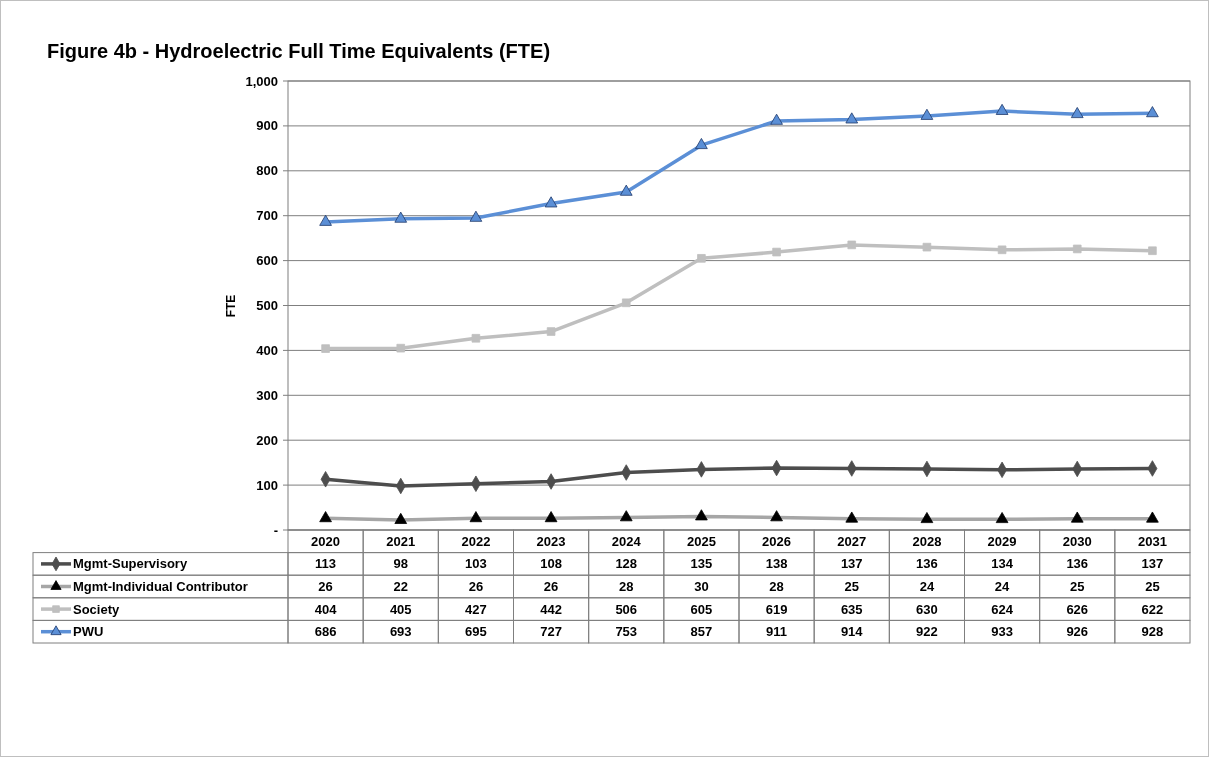 The height and width of the screenshot is (757, 1209). I want to click on y-tick-label: 800, so click(267, 171).